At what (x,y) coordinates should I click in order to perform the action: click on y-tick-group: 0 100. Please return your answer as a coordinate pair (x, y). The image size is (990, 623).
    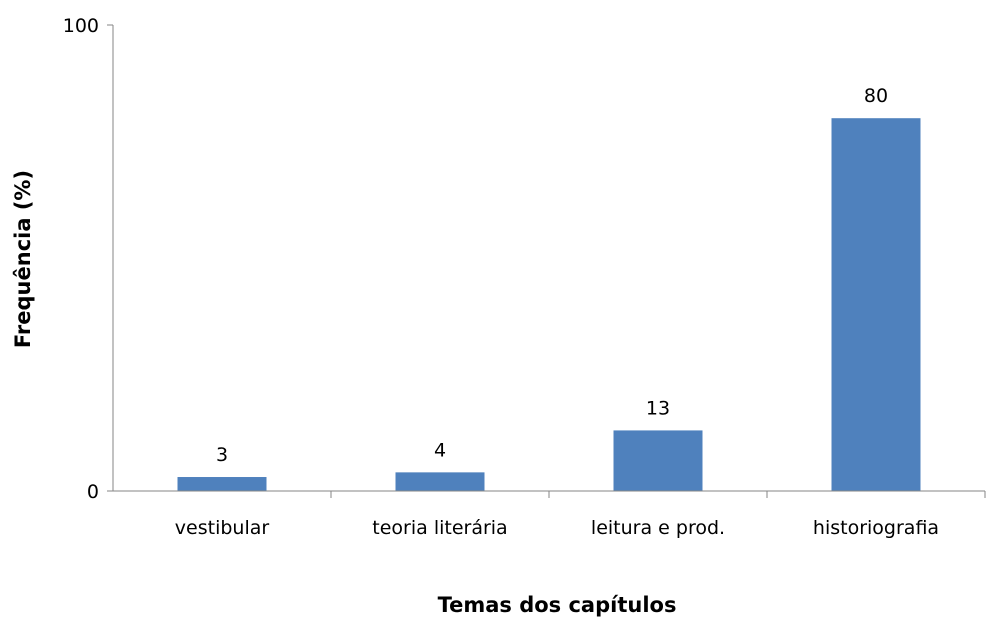
    Looking at the image, I should click on (88, 259).